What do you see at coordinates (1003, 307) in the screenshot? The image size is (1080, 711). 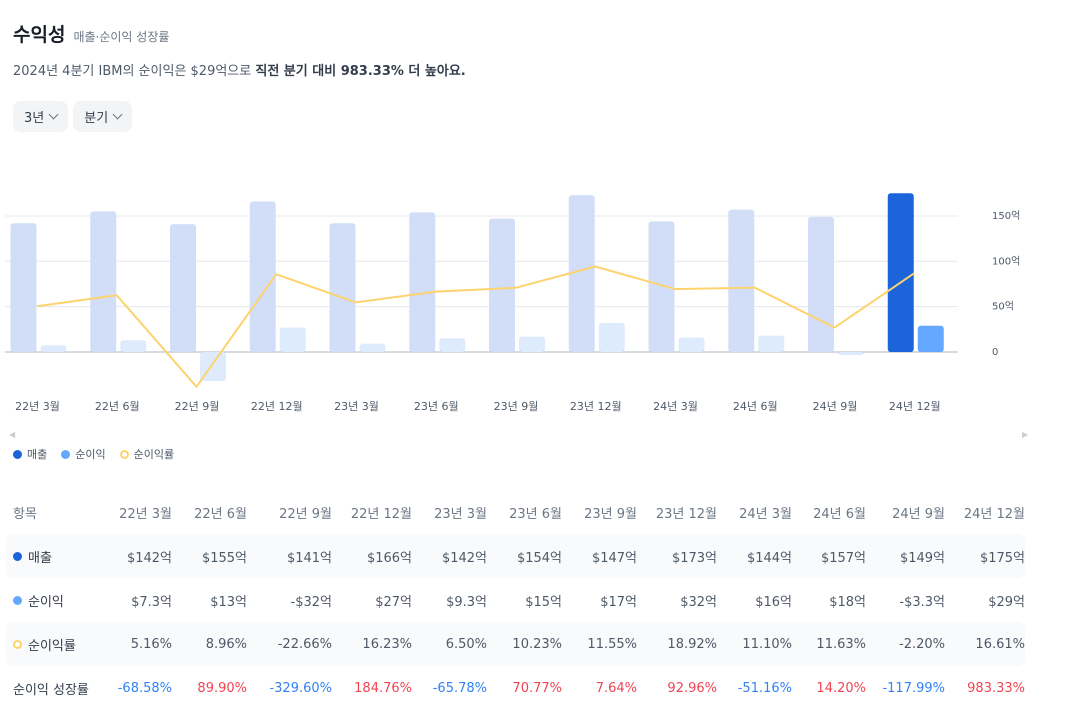 I see `y-tick-label: 50억` at bounding box center [1003, 307].